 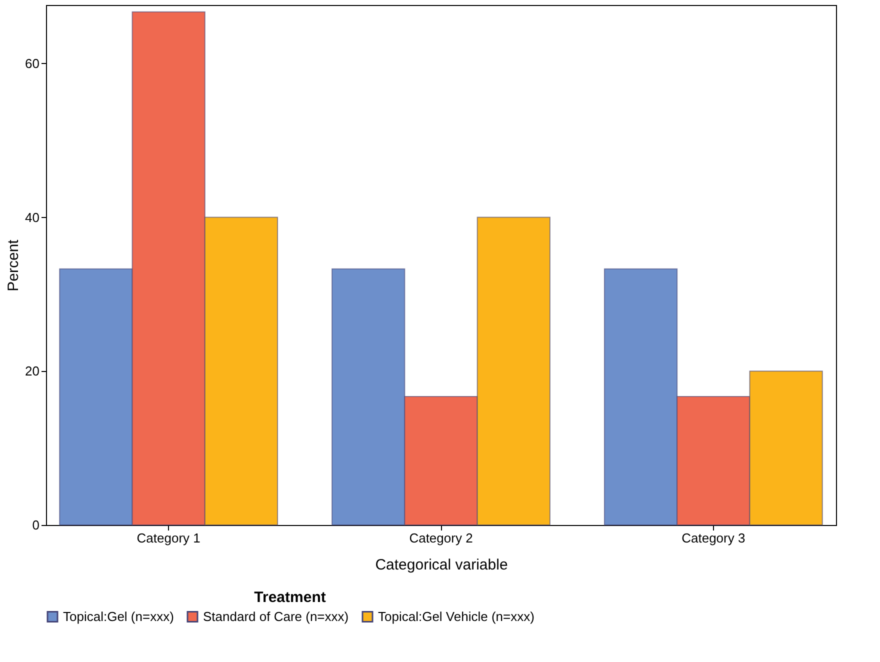 I want to click on legend-label: Standard of Care (n=xxx), so click(x=276, y=616).